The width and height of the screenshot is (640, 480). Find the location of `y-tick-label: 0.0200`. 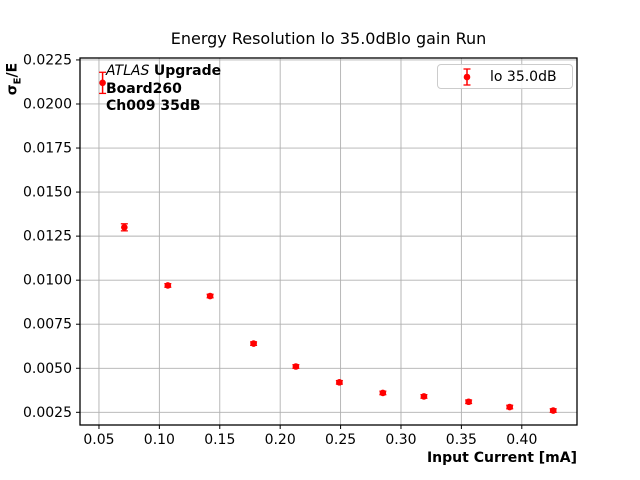

y-tick-label: 0.0200 is located at coordinates (47, 104).